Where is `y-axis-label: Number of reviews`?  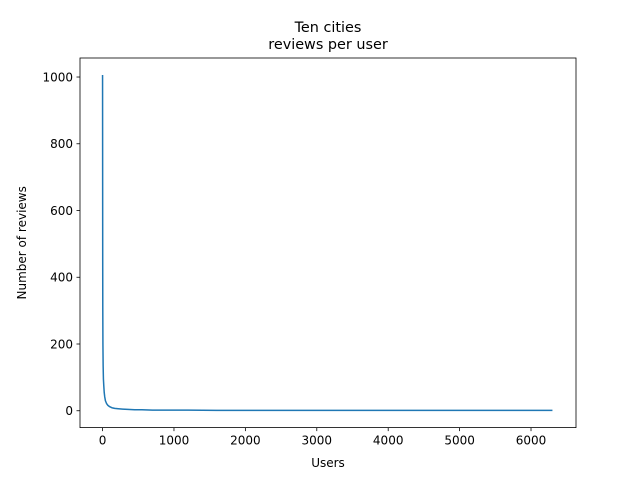 y-axis-label: Number of reviews is located at coordinates (22, 242).